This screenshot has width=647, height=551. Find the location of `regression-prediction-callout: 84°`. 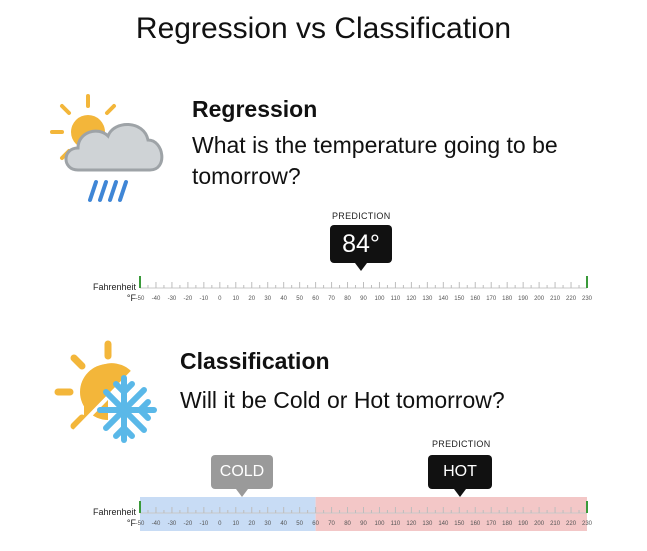

regression-prediction-callout: 84° is located at coordinates (361, 248).